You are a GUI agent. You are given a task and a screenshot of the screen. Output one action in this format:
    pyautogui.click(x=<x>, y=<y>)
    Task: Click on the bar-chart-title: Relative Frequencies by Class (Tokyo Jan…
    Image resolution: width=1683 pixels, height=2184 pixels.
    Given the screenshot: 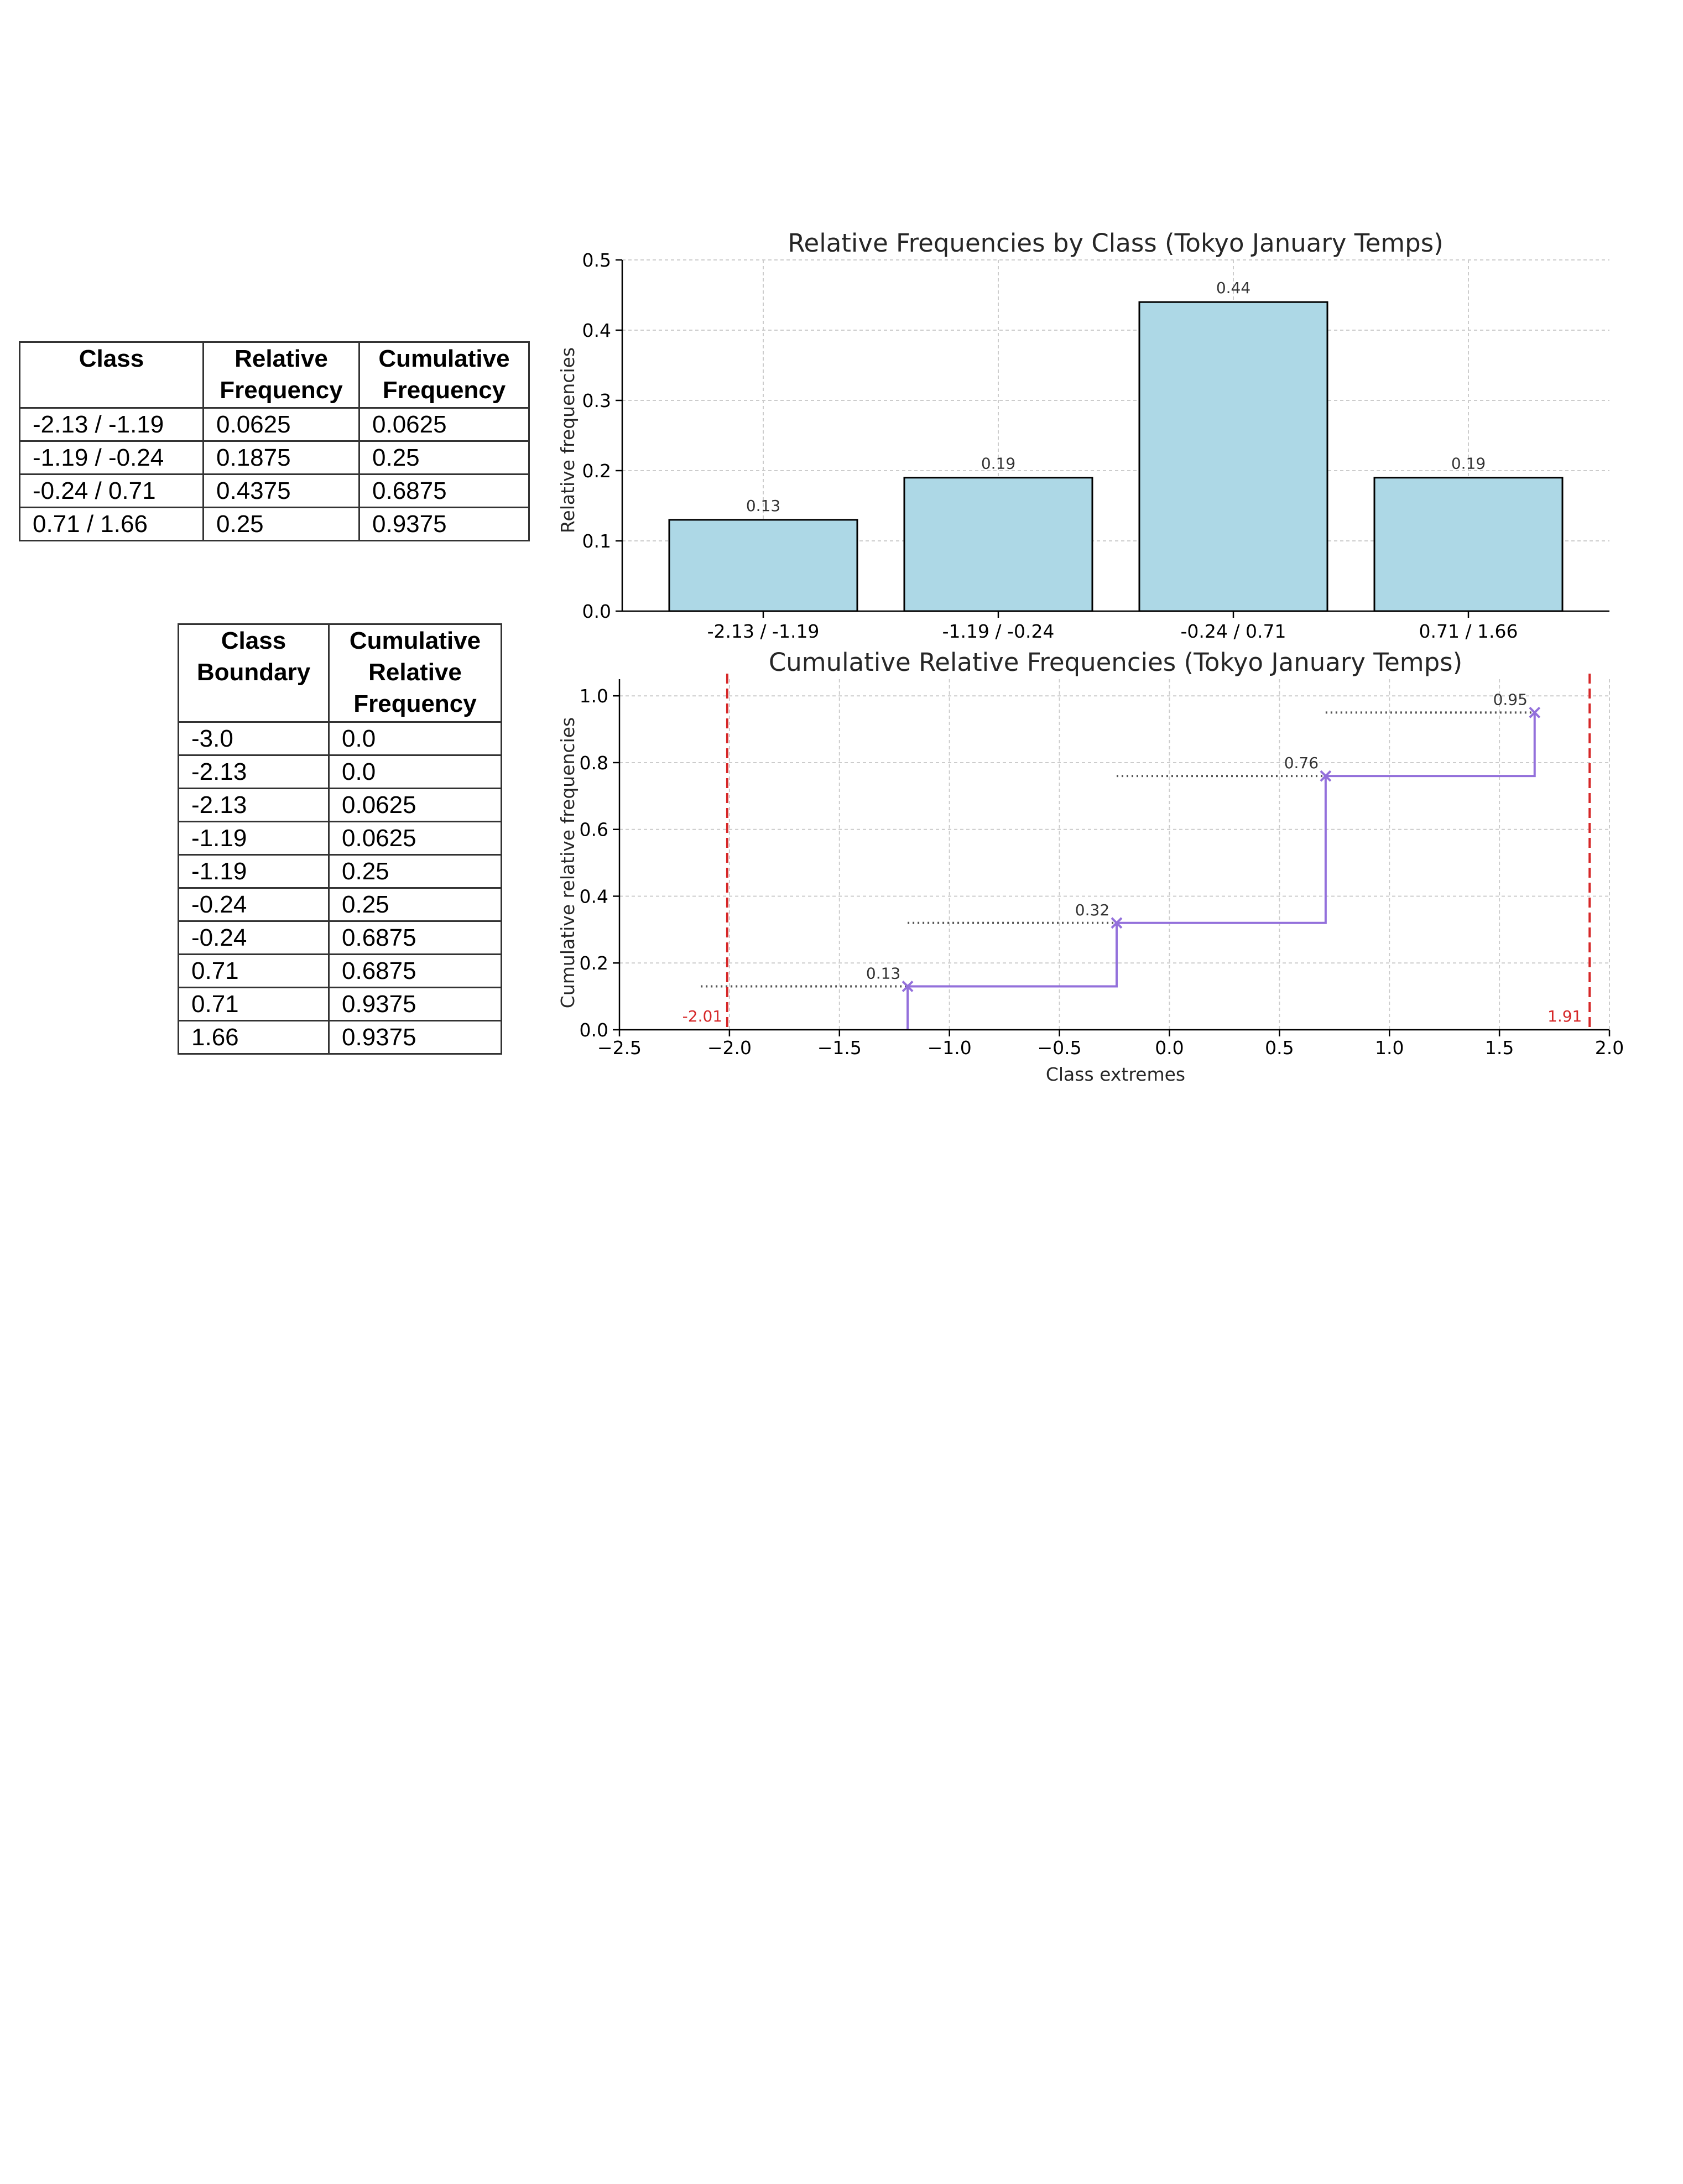 What is the action you would take?
    pyautogui.click(x=1116, y=243)
    